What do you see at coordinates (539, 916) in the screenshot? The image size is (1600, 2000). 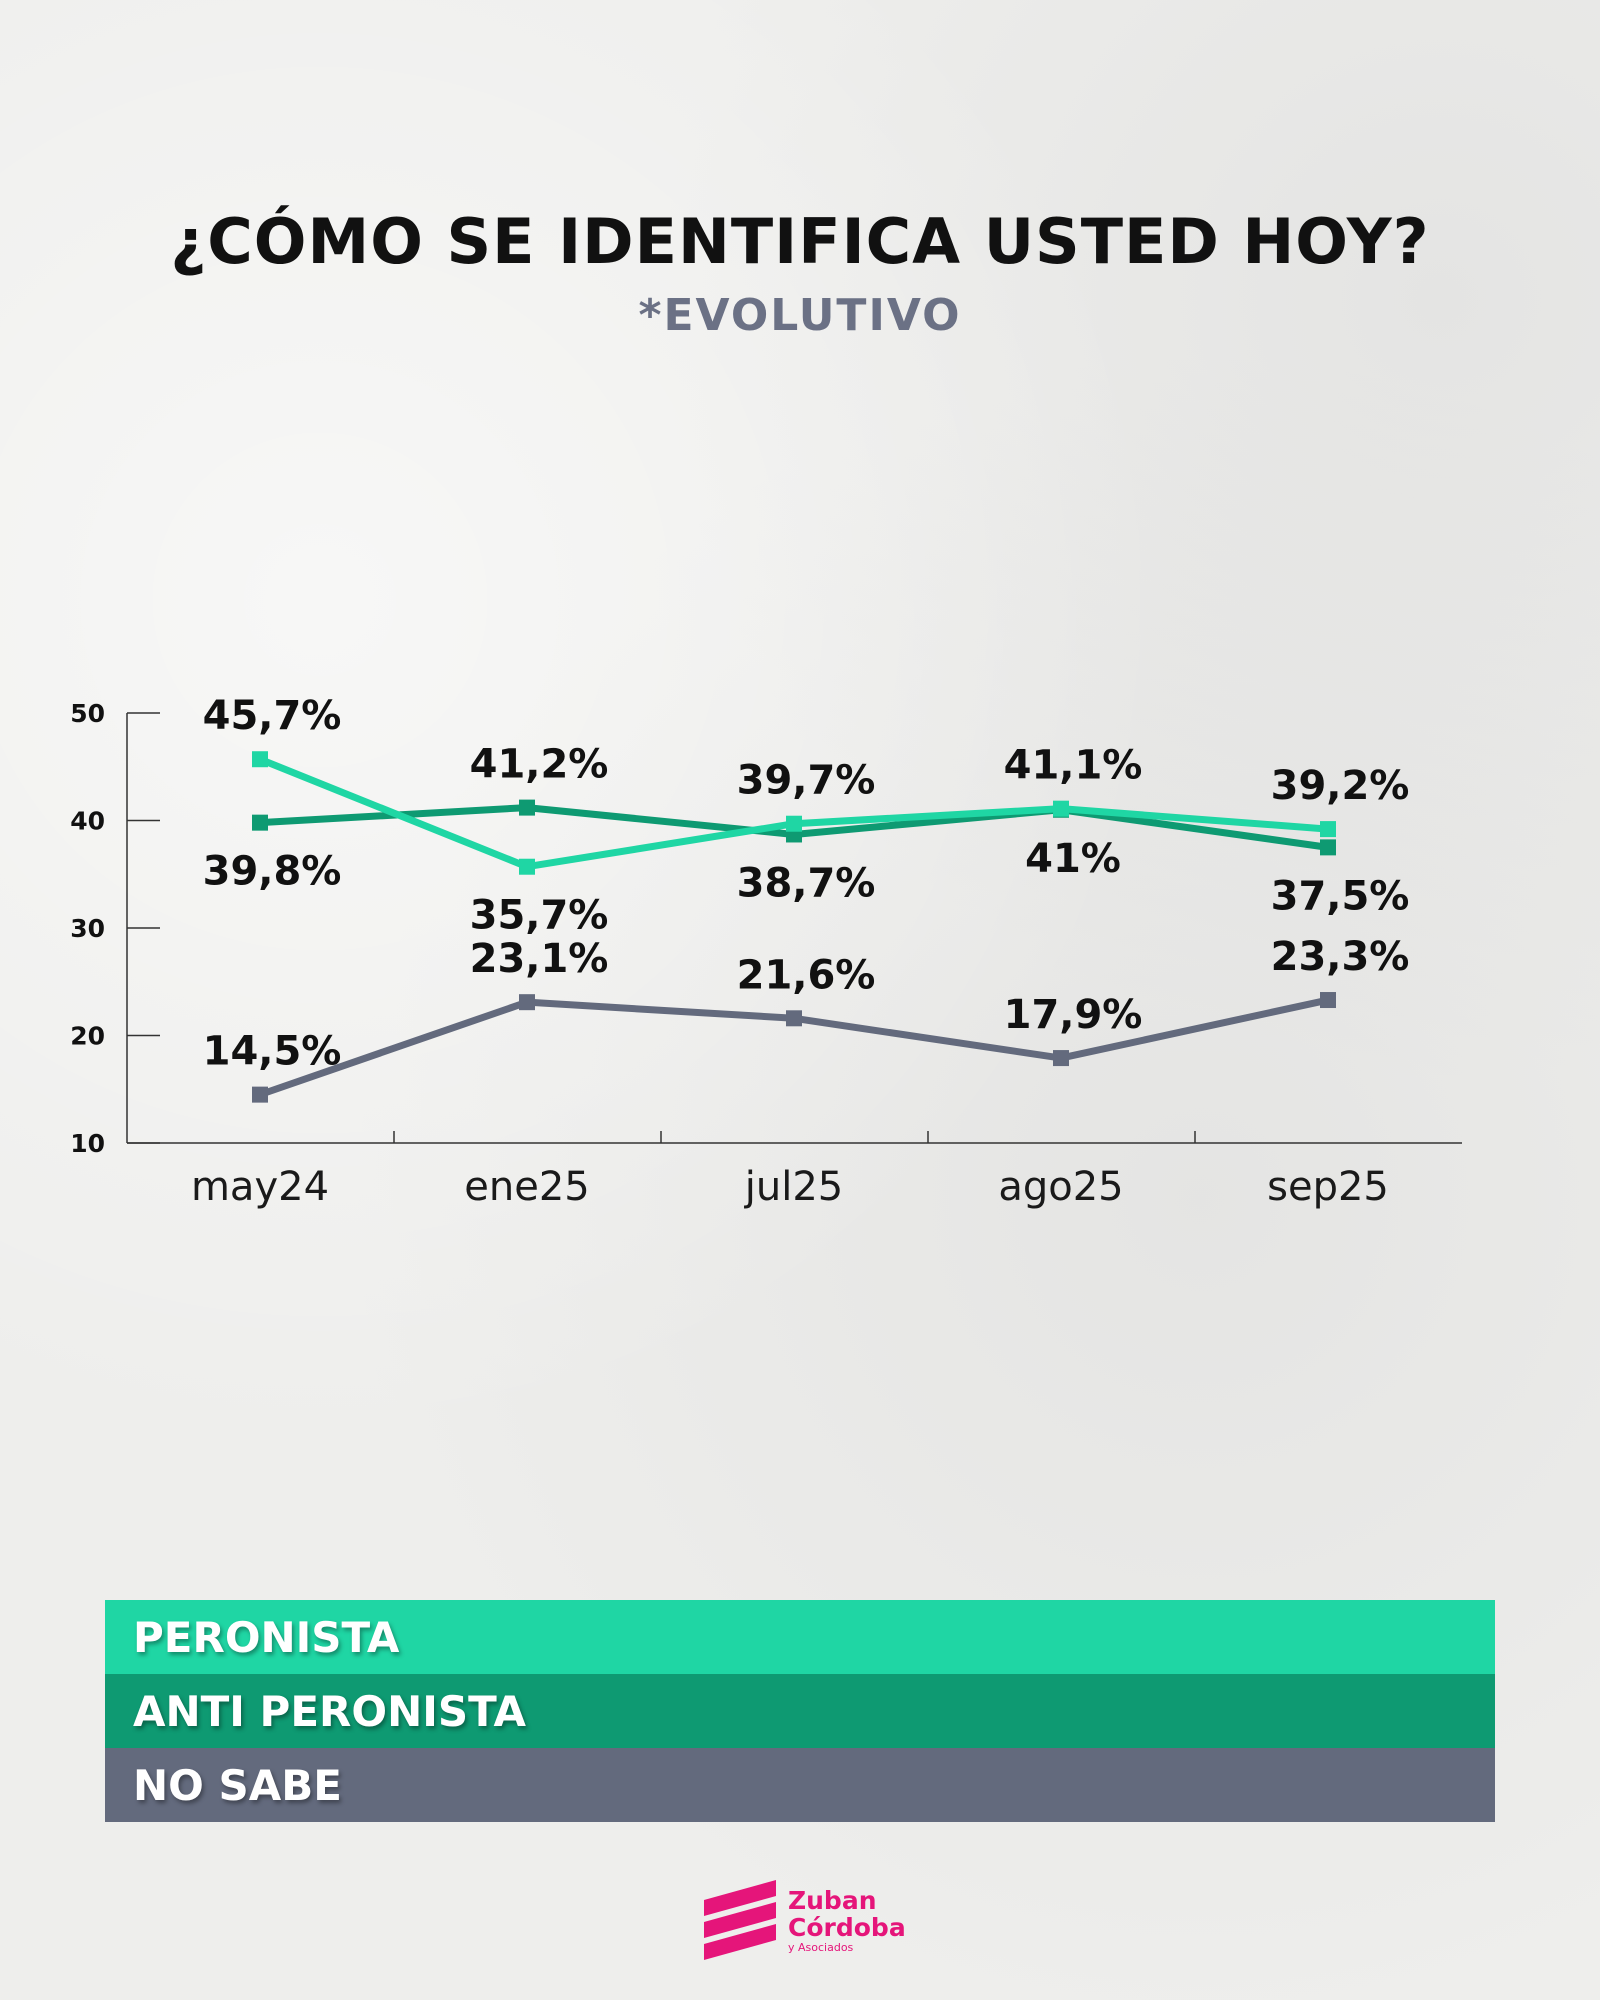 I see `data-label-peronista-ene25: 35,7%` at bounding box center [539, 916].